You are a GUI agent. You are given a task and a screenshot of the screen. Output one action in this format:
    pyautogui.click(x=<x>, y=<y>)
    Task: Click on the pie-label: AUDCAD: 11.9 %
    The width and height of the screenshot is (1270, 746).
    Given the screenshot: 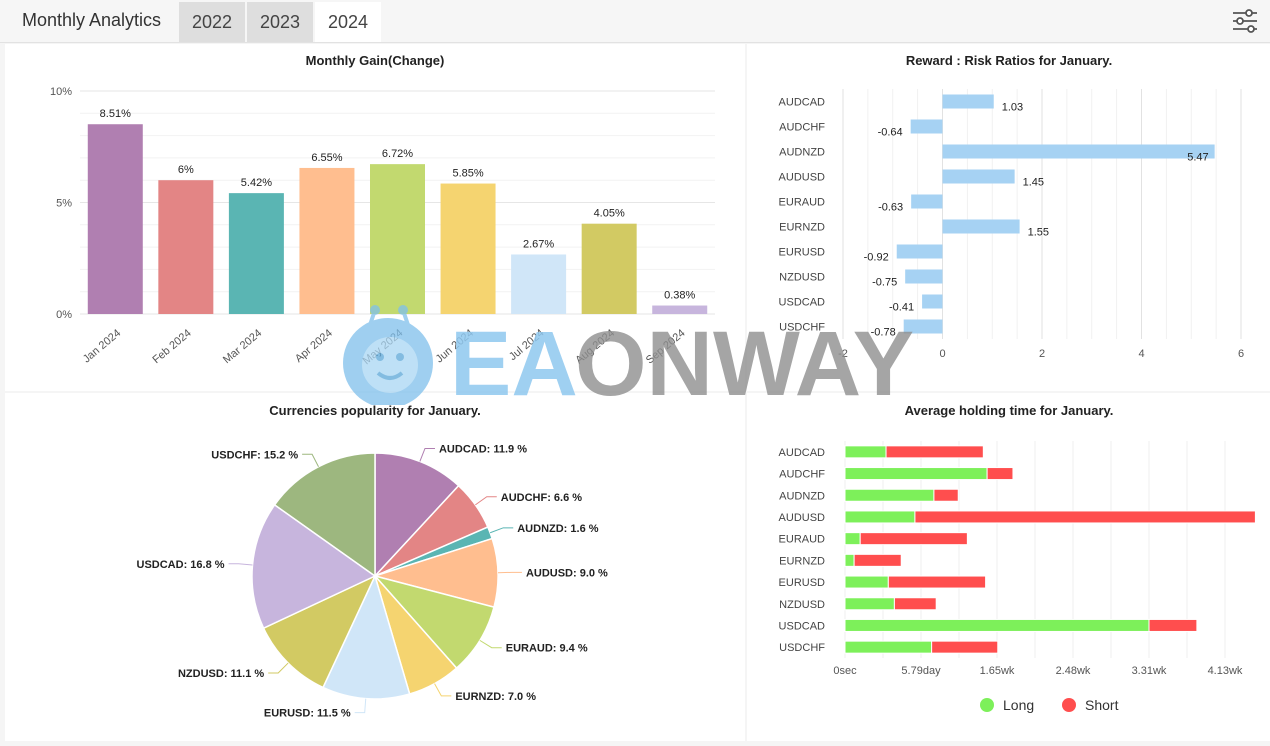 What is the action you would take?
    pyautogui.click(x=483, y=449)
    